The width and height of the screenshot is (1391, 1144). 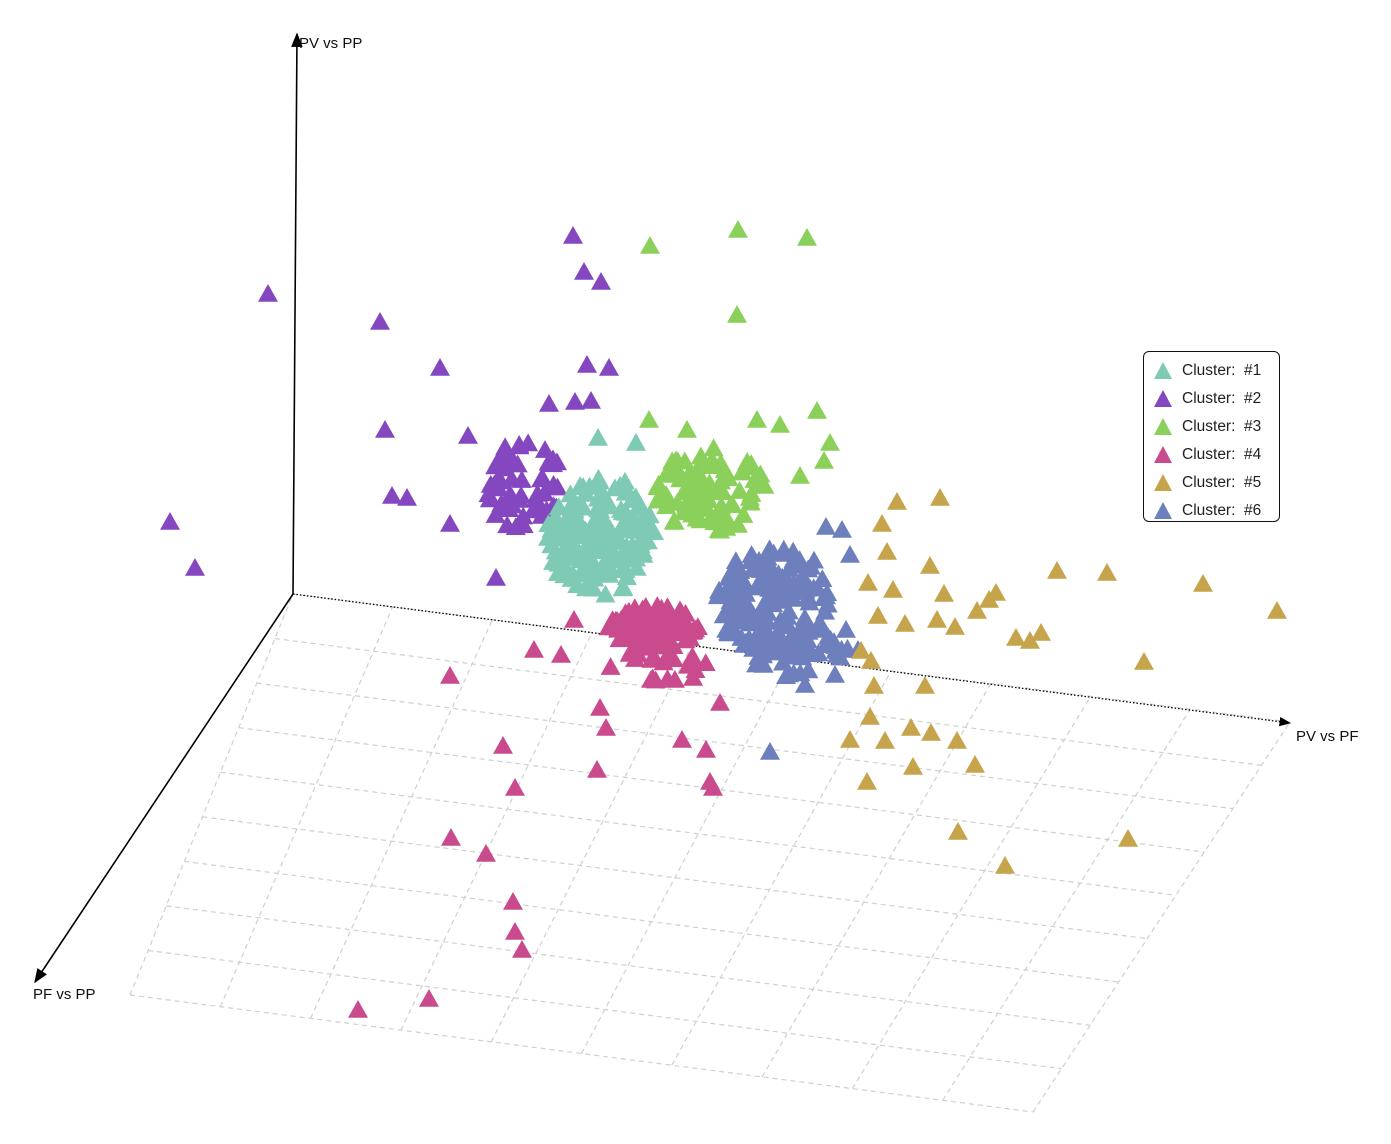 I want to click on legend-label: Cluster: #4, so click(x=1222, y=454).